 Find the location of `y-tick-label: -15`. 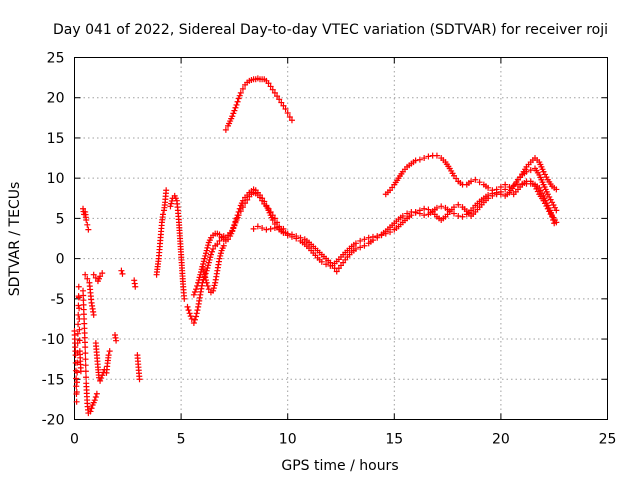

y-tick-label: -15 is located at coordinates (53, 380).